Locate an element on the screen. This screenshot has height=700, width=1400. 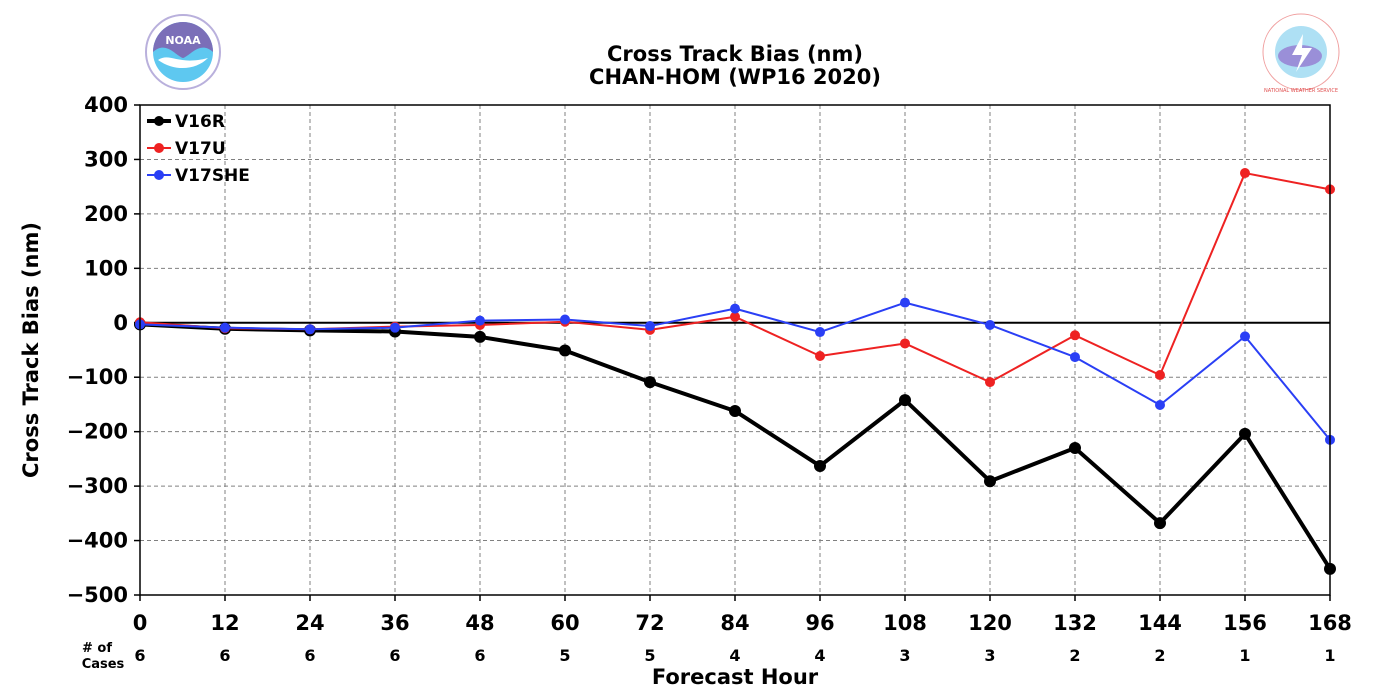
x-tick-label: 60 is located at coordinates (564, 623).